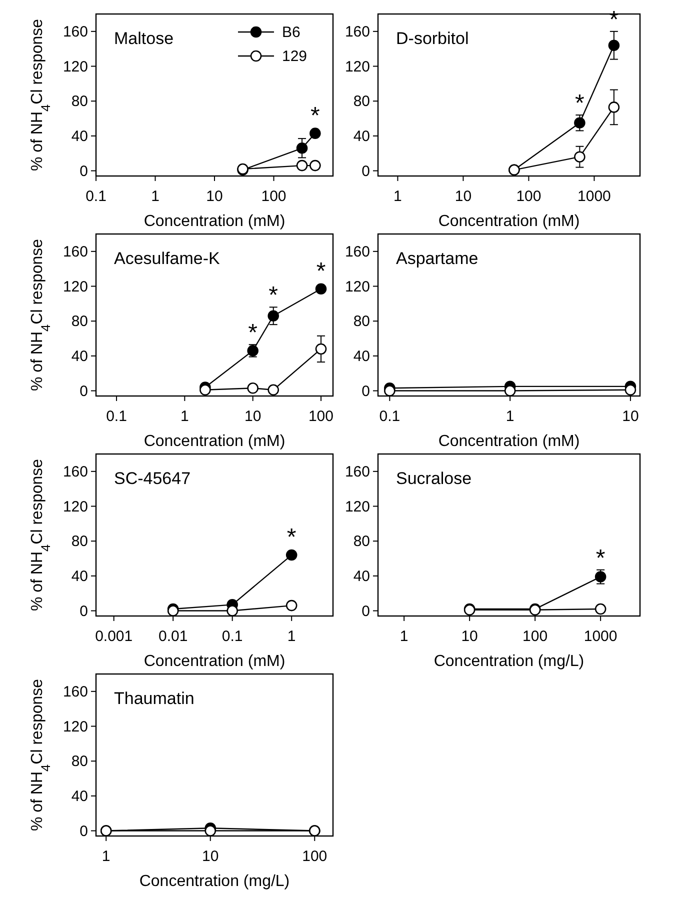  Describe the element at coordinates (154, 698) in the screenshot. I see `text: Thaumatin` at that location.